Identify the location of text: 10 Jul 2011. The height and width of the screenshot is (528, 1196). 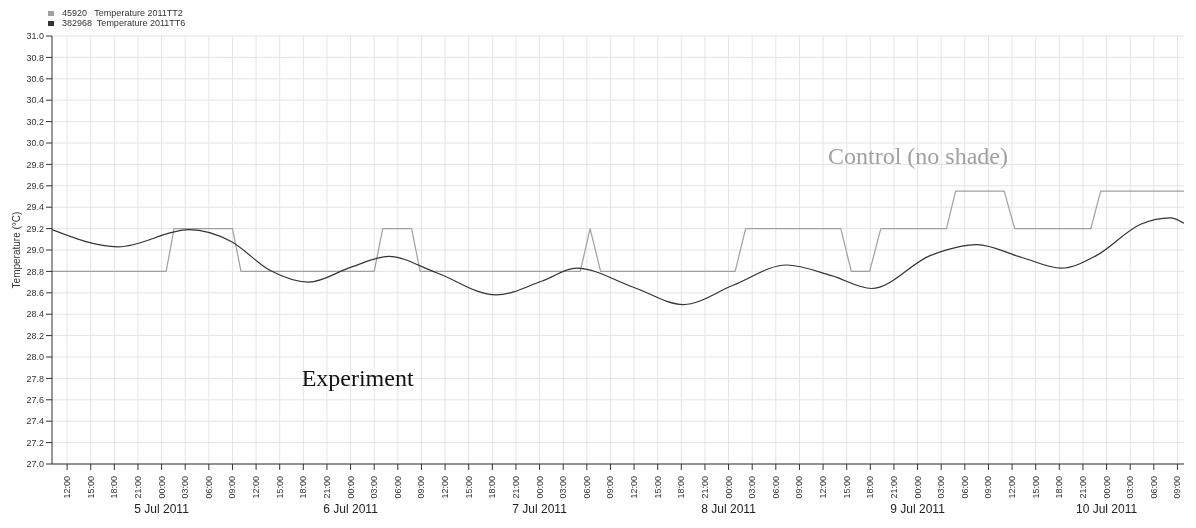
(1106, 509).